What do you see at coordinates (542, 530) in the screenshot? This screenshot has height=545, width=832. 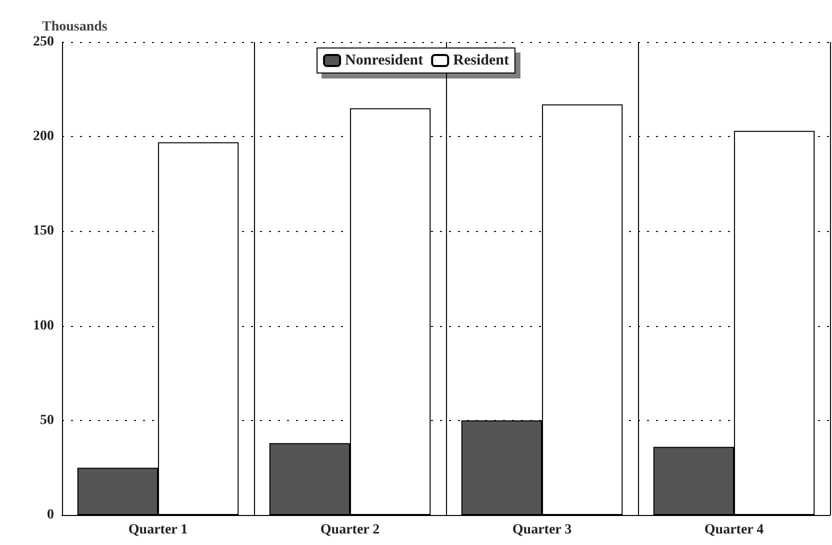 I see `x-tick-label: Quarter 3` at bounding box center [542, 530].